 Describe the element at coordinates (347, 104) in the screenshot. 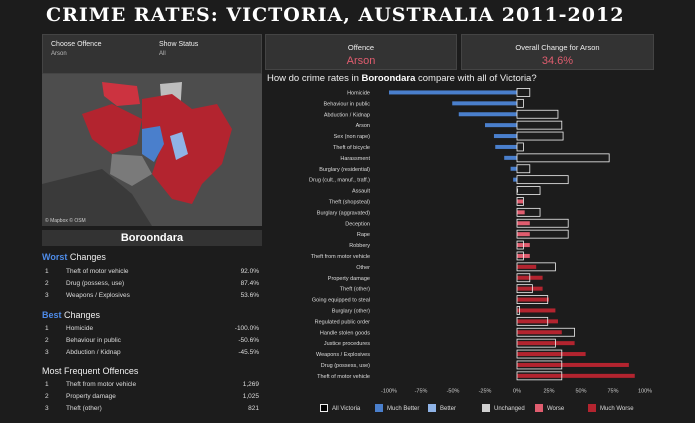

I see `category-label: Behaviour in public` at that location.